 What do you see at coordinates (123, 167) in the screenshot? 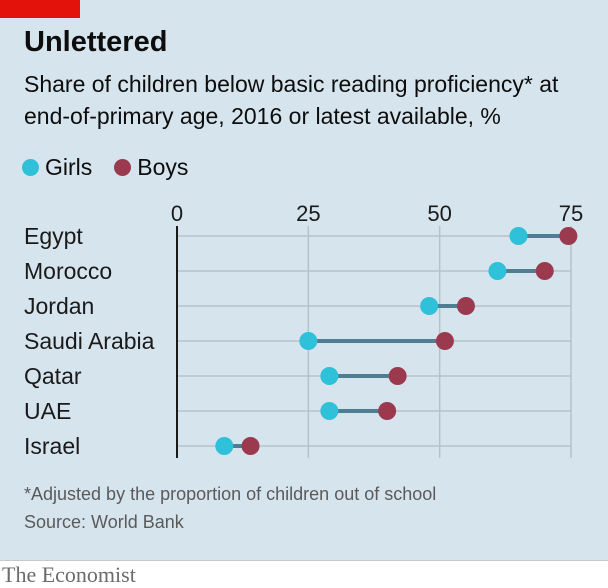
I see `legend-boys-dot-icon` at bounding box center [123, 167].